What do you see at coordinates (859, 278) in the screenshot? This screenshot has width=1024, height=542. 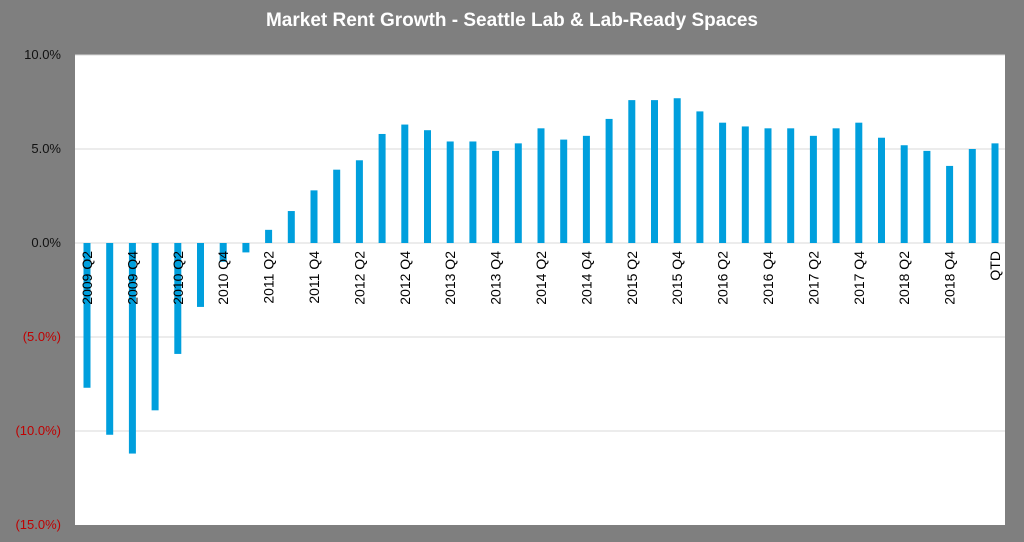 I see `x-tick-label: 2017 Q4` at bounding box center [859, 278].